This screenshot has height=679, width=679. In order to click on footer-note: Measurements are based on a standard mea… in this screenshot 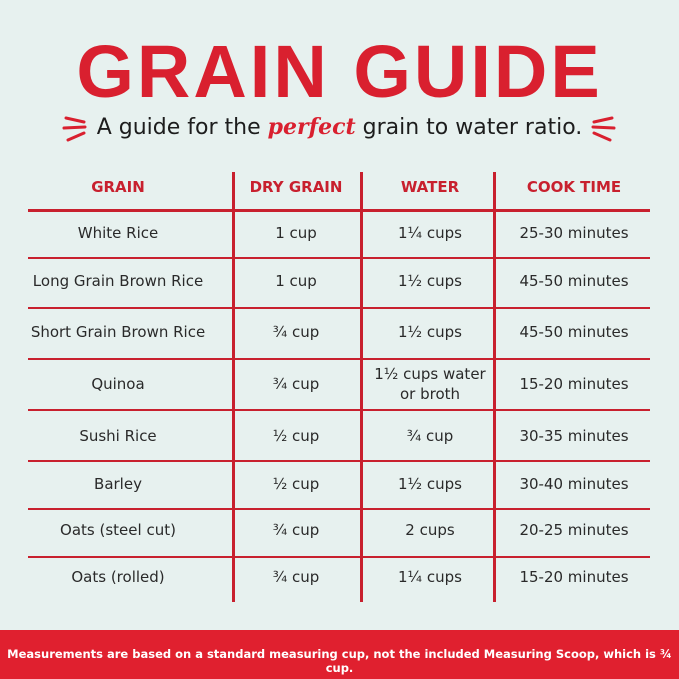, I will do `click(339, 661)`.